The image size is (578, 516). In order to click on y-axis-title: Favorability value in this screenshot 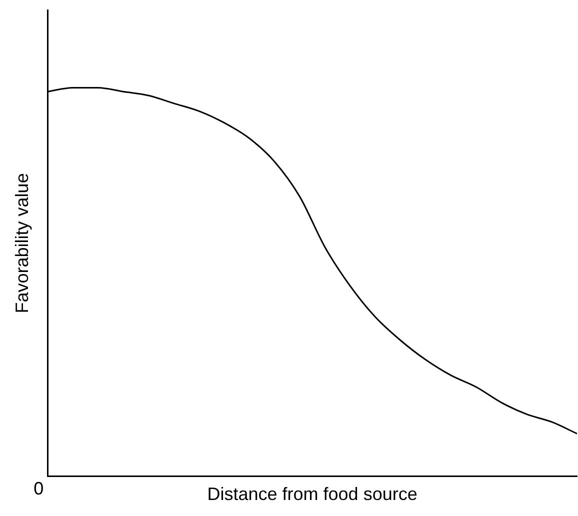, I will do `click(22, 243)`.